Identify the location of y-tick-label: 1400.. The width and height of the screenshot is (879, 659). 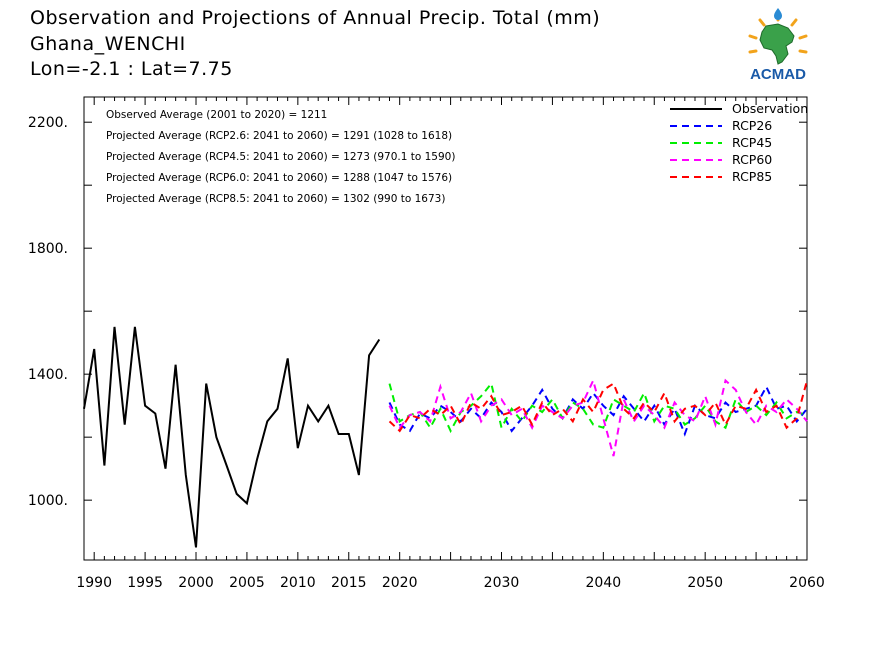
(48, 375).